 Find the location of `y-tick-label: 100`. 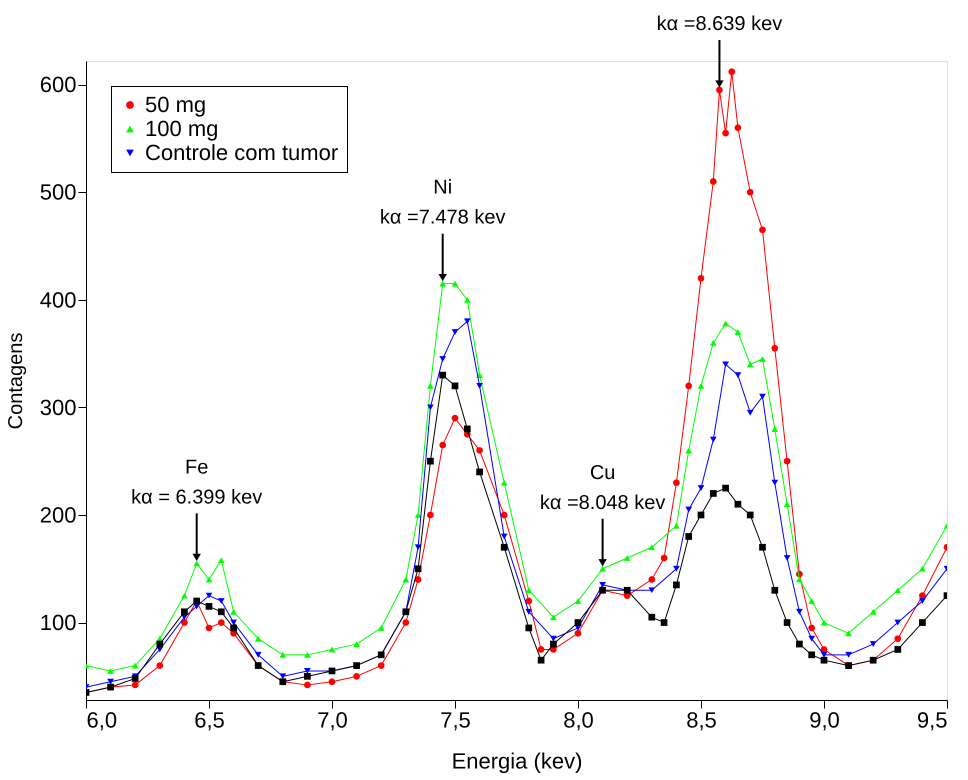

y-tick-label: 100 is located at coordinates (58, 623).